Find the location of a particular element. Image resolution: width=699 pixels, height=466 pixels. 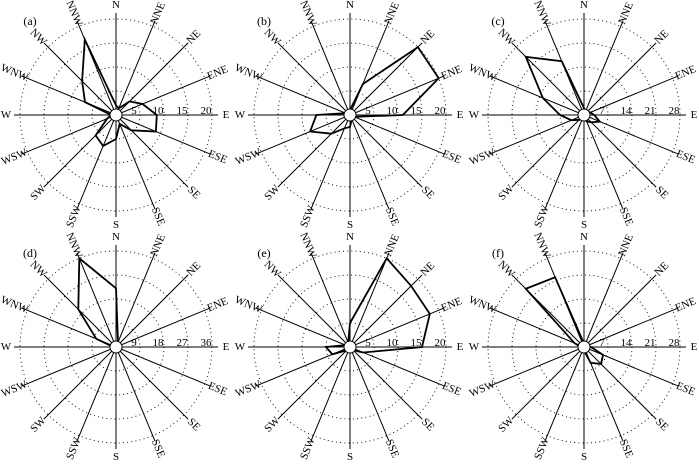

scale-tick-label: 9 is located at coordinates (134, 343).